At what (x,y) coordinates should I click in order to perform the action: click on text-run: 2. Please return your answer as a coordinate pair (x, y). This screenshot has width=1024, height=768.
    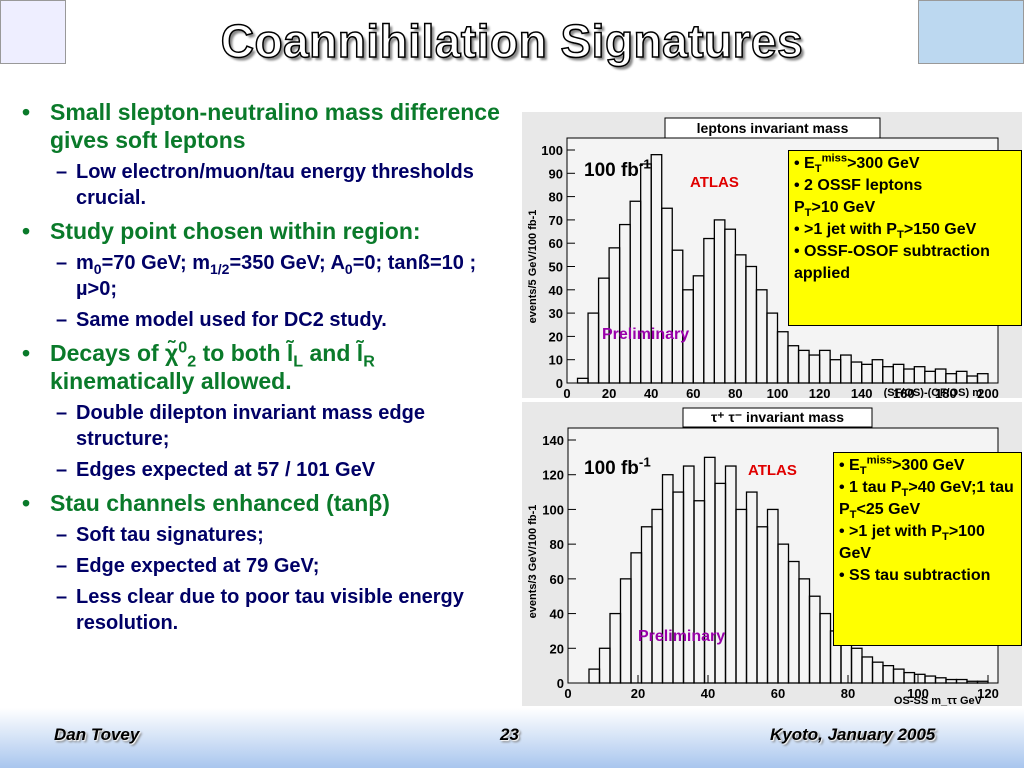
    Looking at the image, I should click on (192, 361).